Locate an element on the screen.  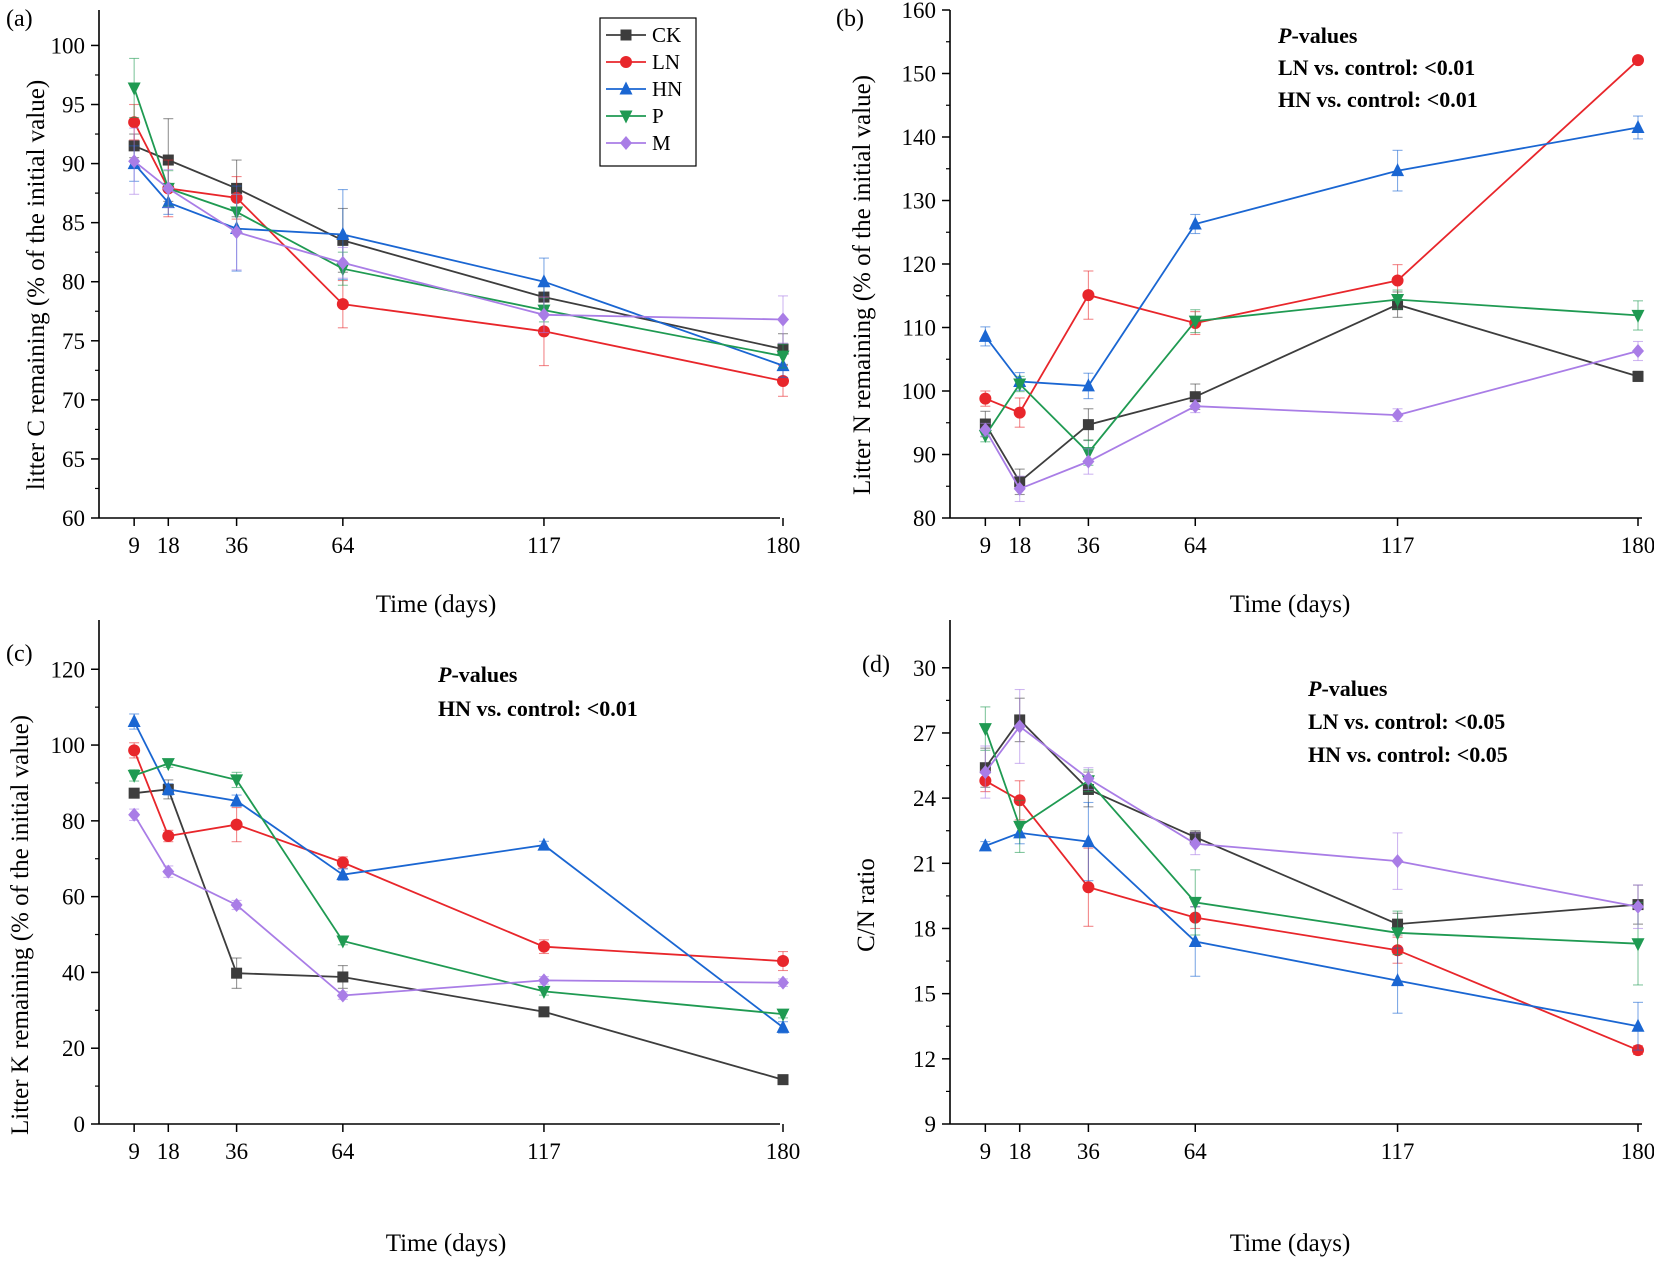
p-value-line: HN vs. control: <0.01 is located at coordinates (538, 708).